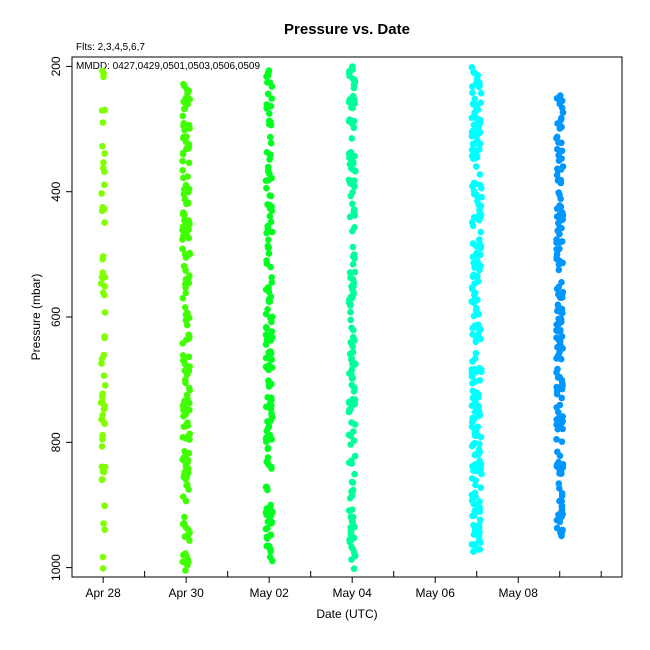 This screenshot has height=650, width=650. What do you see at coordinates (436, 593) in the screenshot?
I see `x-tick-label: May 06` at bounding box center [436, 593].